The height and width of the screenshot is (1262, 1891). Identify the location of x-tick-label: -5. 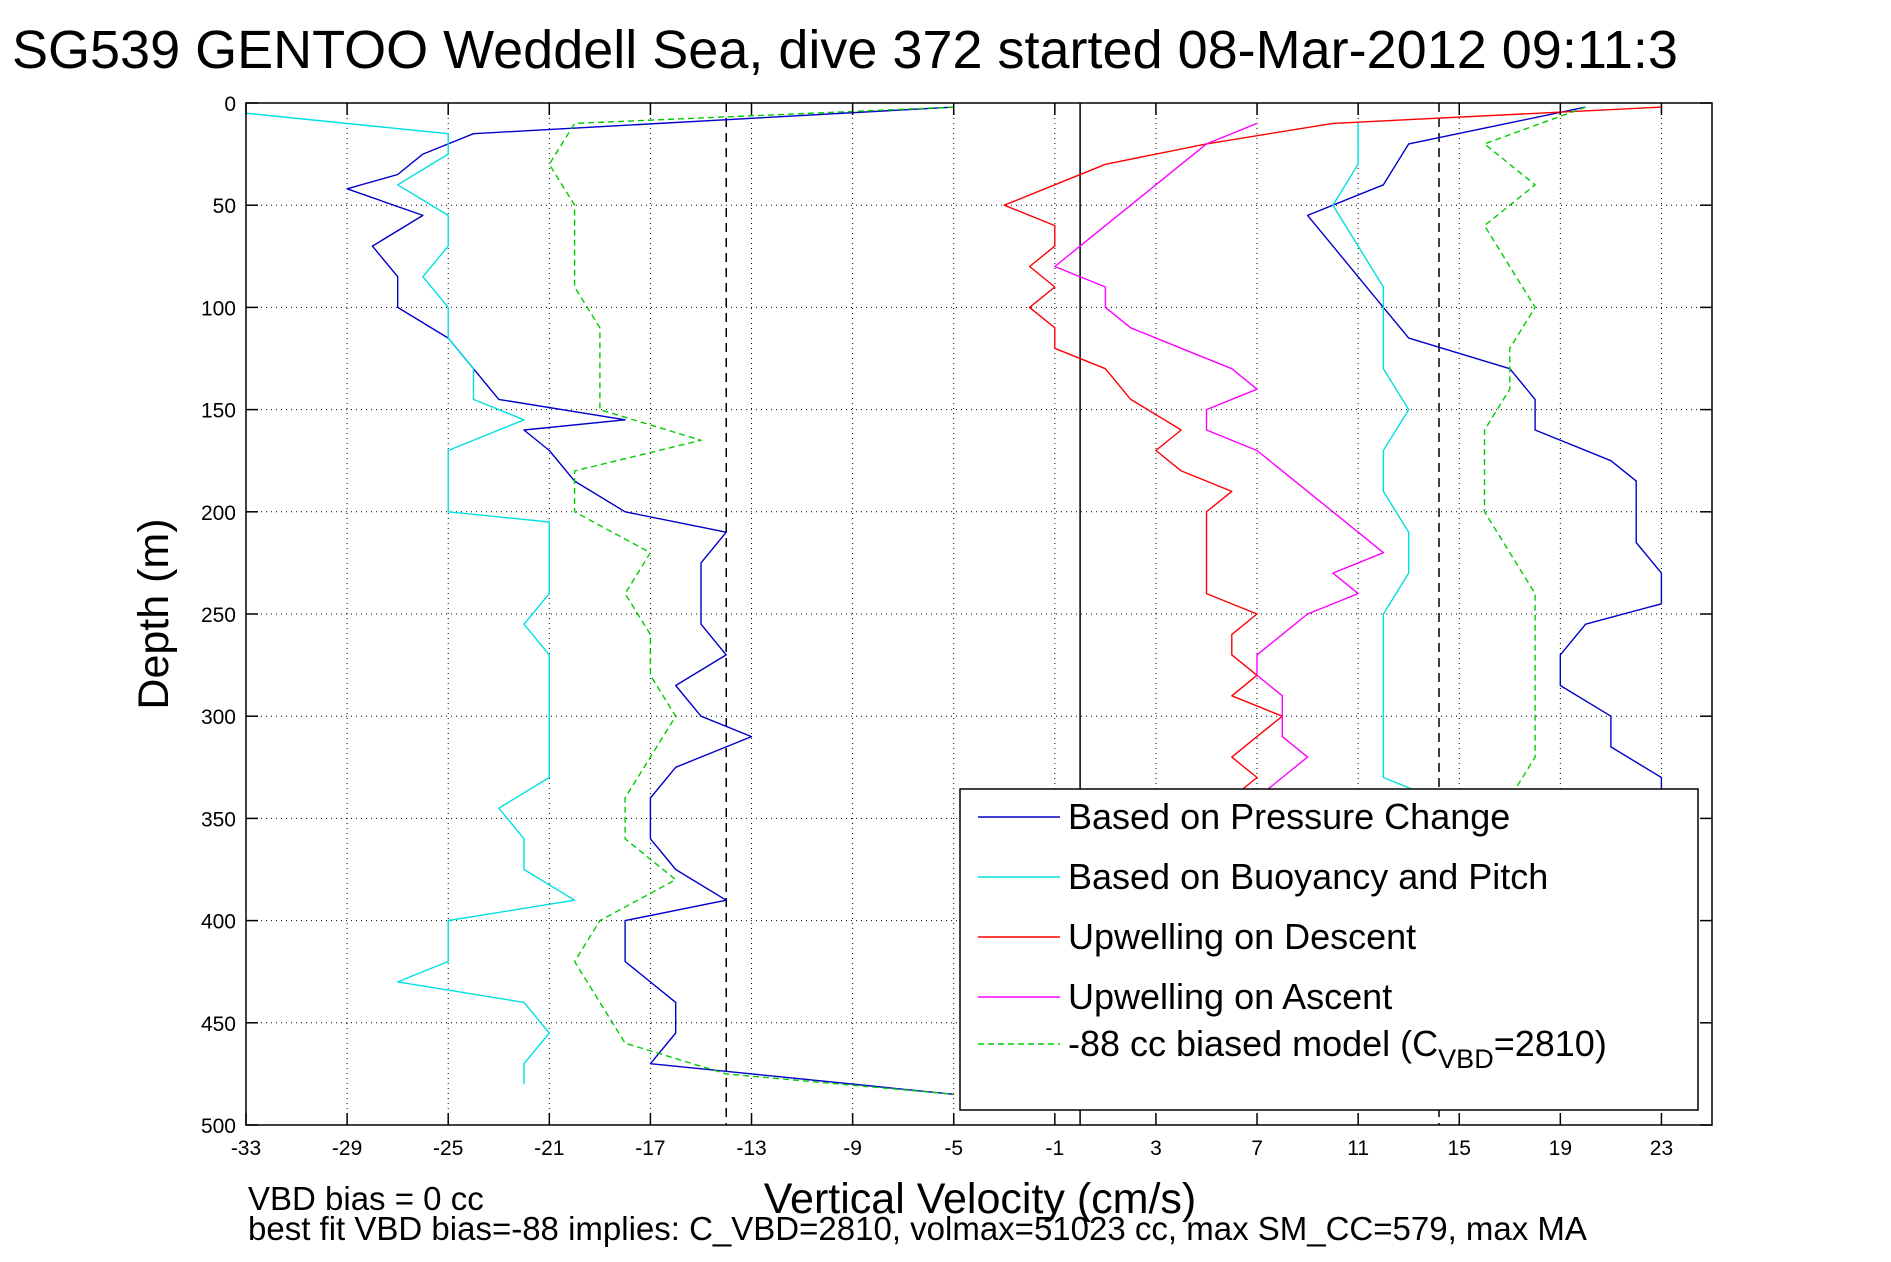
(953, 1148).